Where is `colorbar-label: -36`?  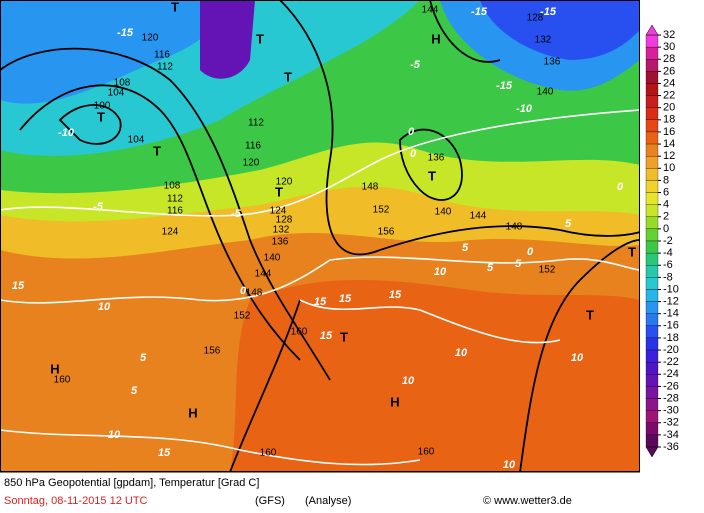 colorbar-label: -36 is located at coordinates (671, 447).